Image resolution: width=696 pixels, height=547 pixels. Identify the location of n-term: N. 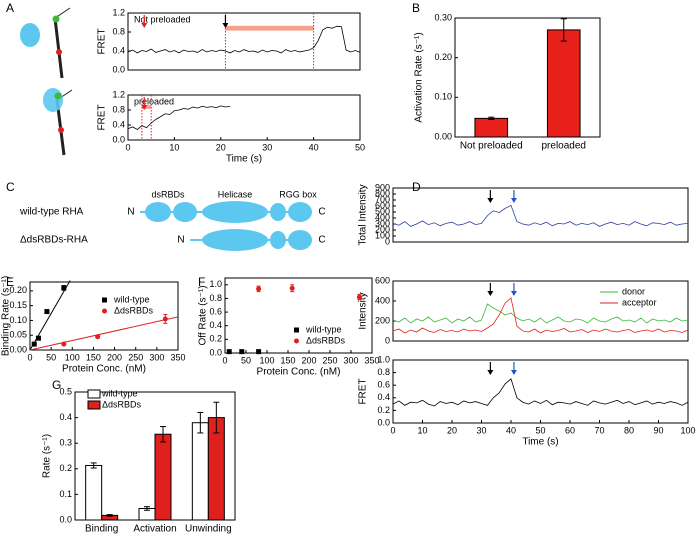
(180, 240).